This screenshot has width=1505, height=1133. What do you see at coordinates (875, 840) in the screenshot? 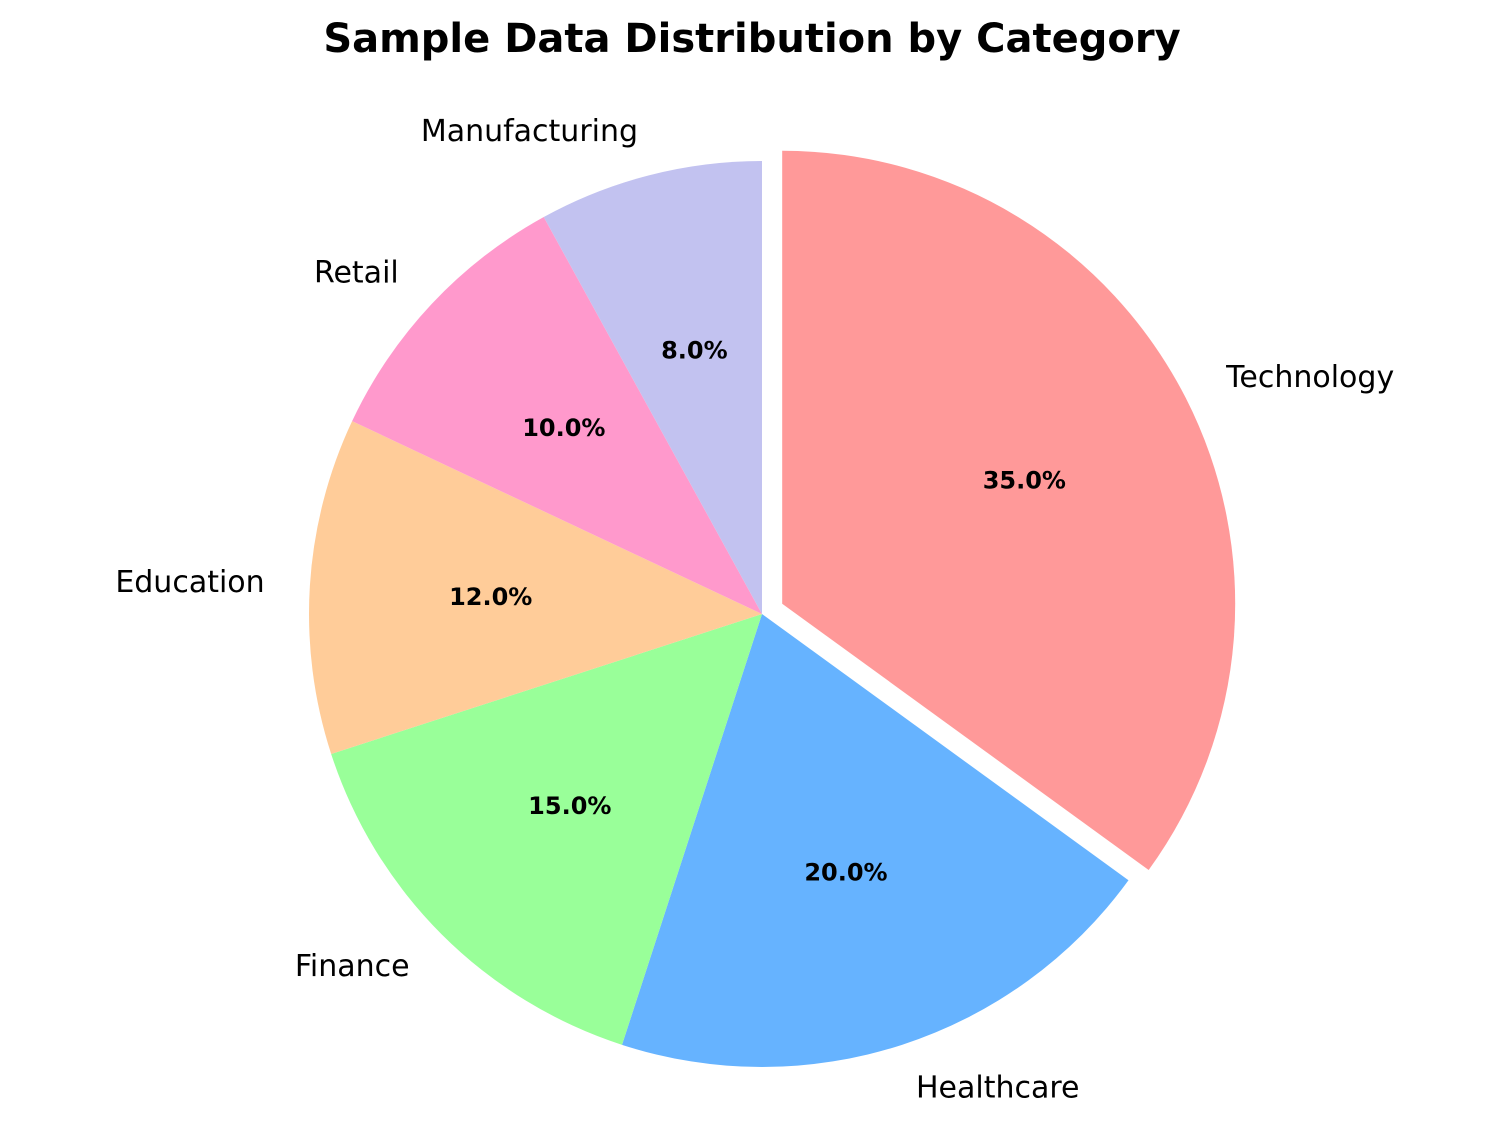
I see `pie-slice-healthcare` at bounding box center [875, 840].